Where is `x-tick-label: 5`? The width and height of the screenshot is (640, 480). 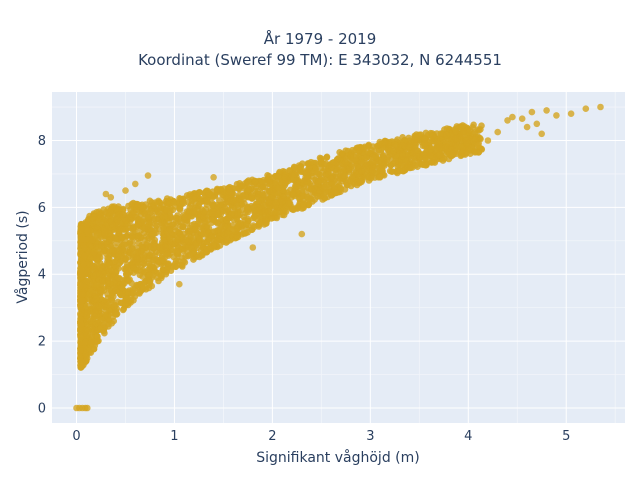
x-tick-label: 5 is located at coordinates (566, 436).